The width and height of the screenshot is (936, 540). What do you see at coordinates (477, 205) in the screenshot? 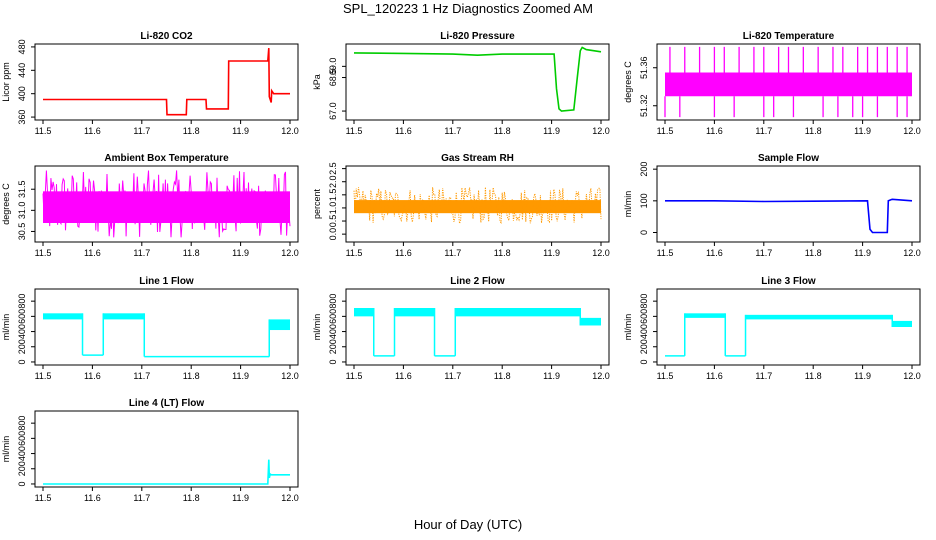
I see `noise-trace` at bounding box center [477, 205].